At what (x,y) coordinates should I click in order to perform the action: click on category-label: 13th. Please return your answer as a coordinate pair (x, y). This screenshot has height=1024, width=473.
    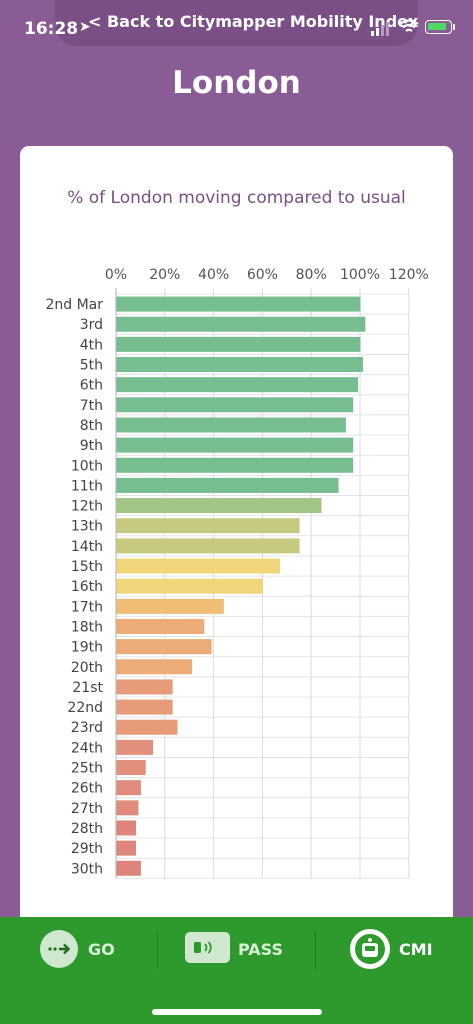
    Looking at the image, I should click on (87, 527).